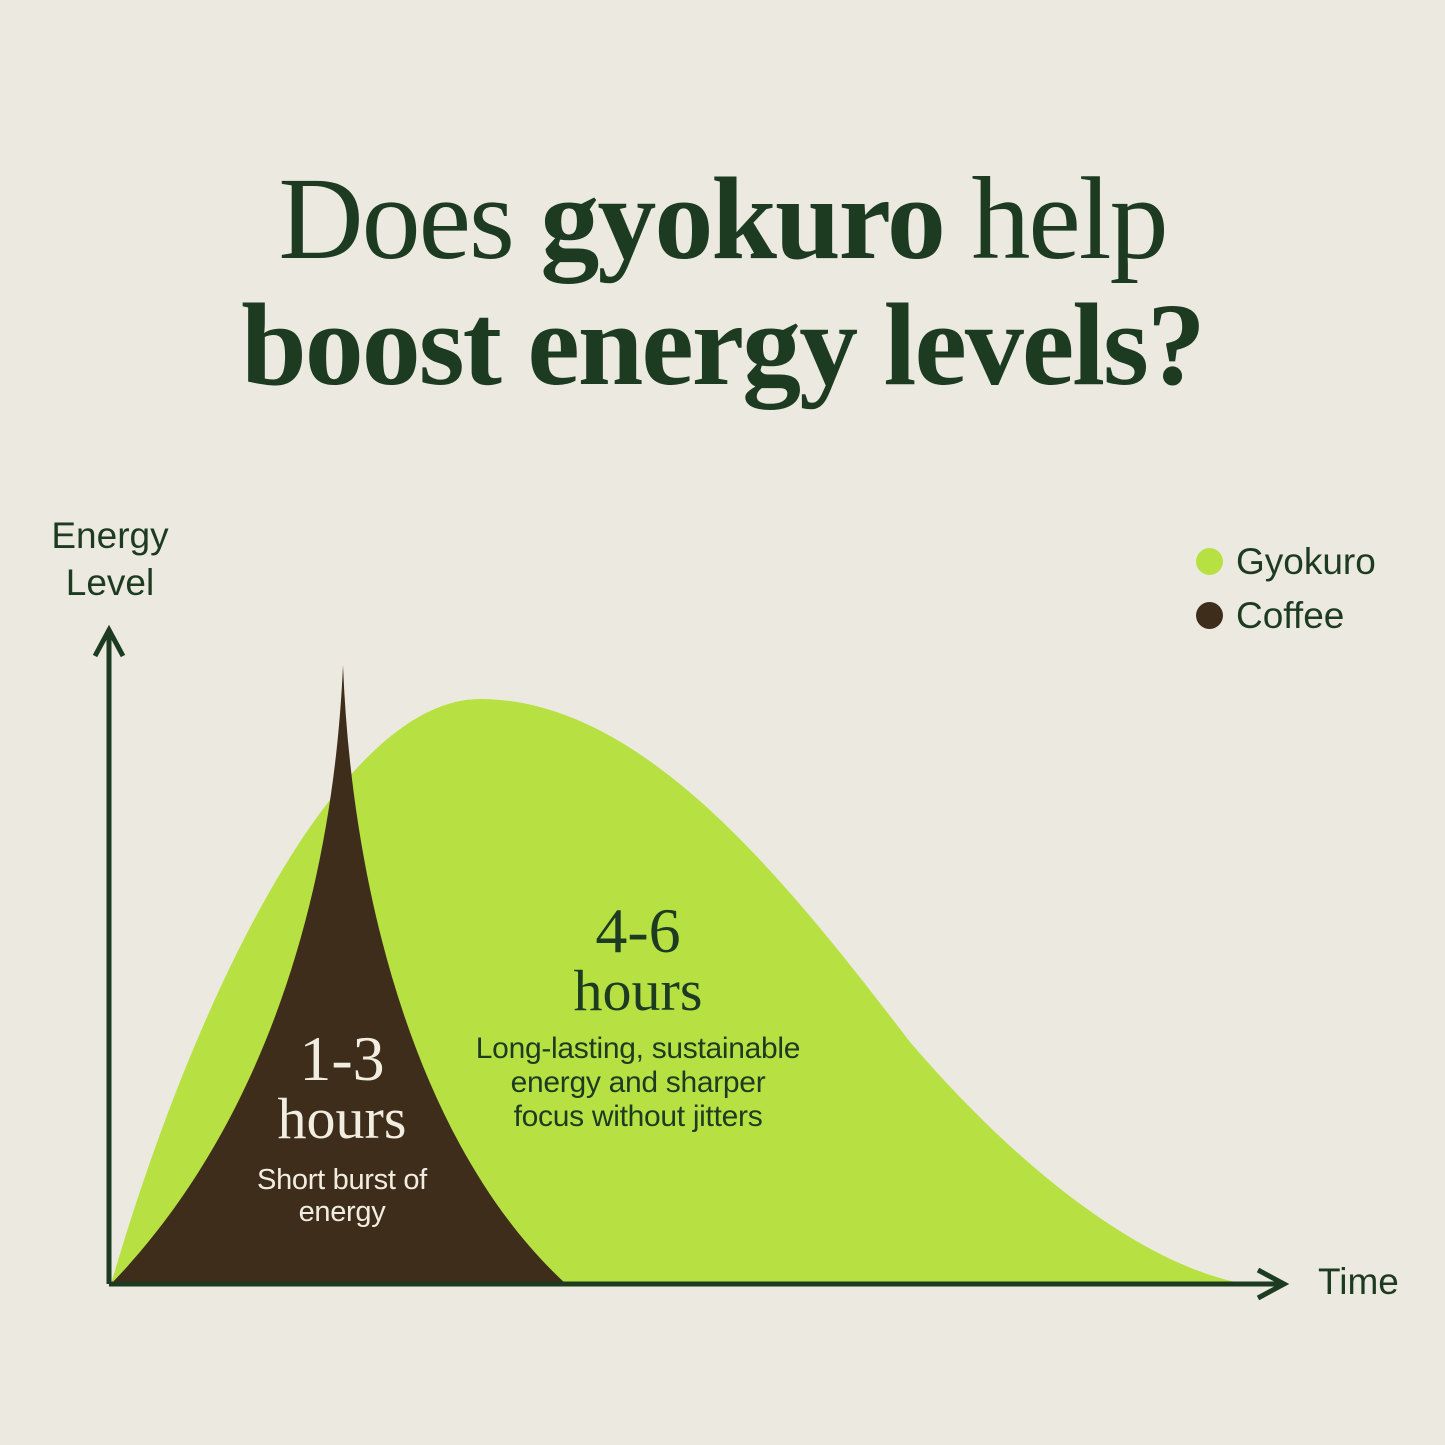 The height and width of the screenshot is (1445, 1445). What do you see at coordinates (409, 218) in the screenshot?
I see `title-regular-prefix: Does` at bounding box center [409, 218].